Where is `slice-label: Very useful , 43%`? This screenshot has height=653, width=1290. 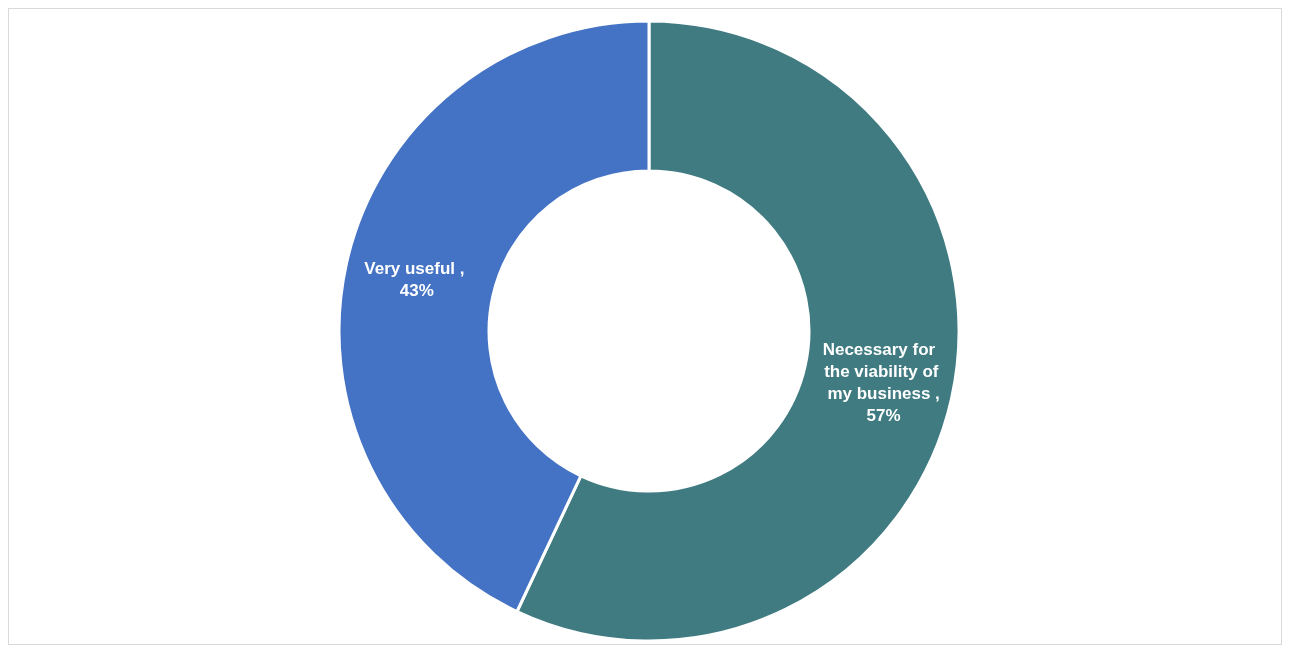
slice-label: Very useful , 43% is located at coordinates (417, 279).